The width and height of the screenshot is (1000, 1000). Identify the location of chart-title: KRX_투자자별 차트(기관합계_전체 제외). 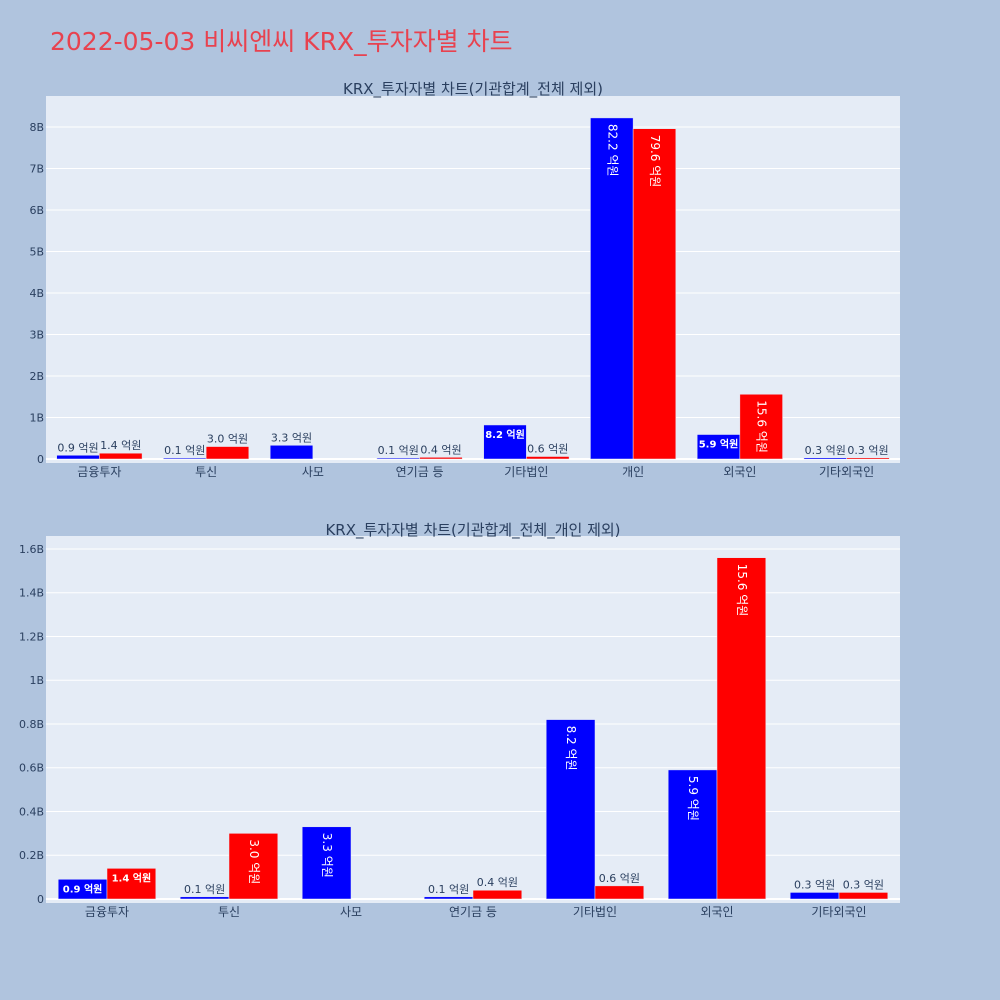
(473, 89).